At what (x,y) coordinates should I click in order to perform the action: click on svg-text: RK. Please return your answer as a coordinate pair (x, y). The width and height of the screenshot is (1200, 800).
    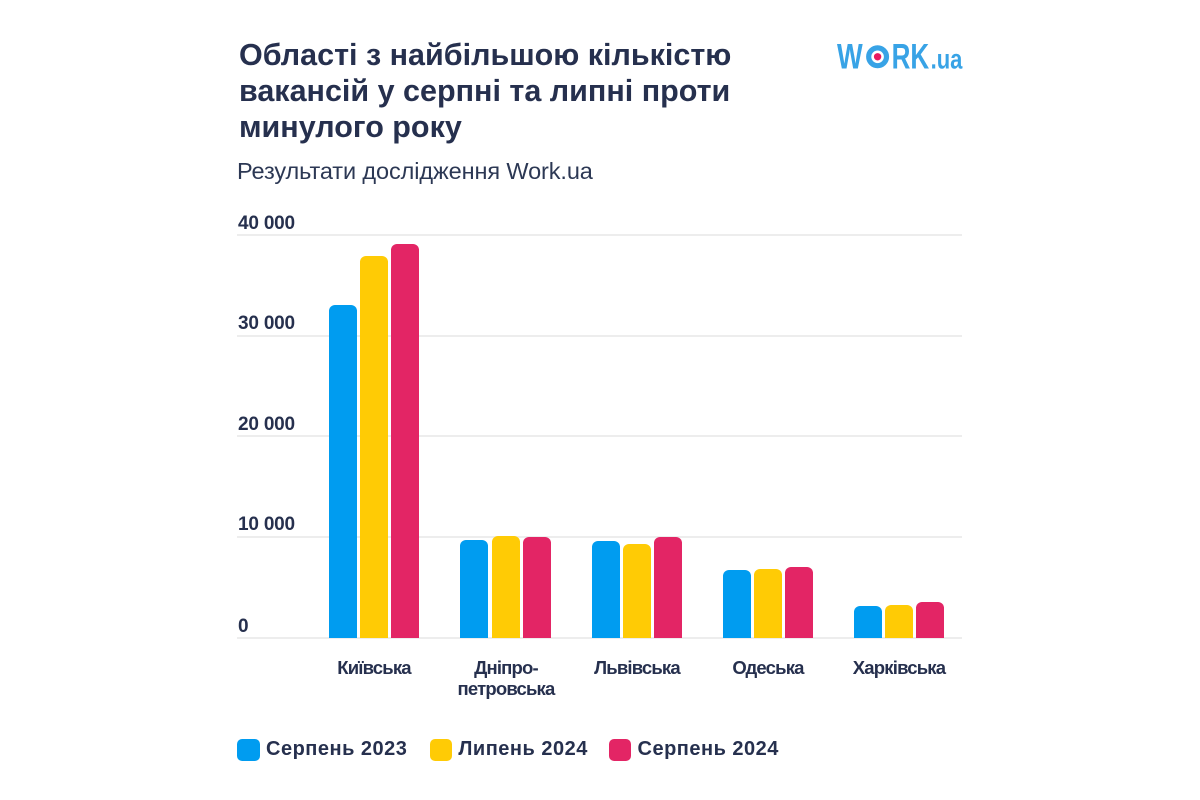
    Looking at the image, I should click on (911, 57).